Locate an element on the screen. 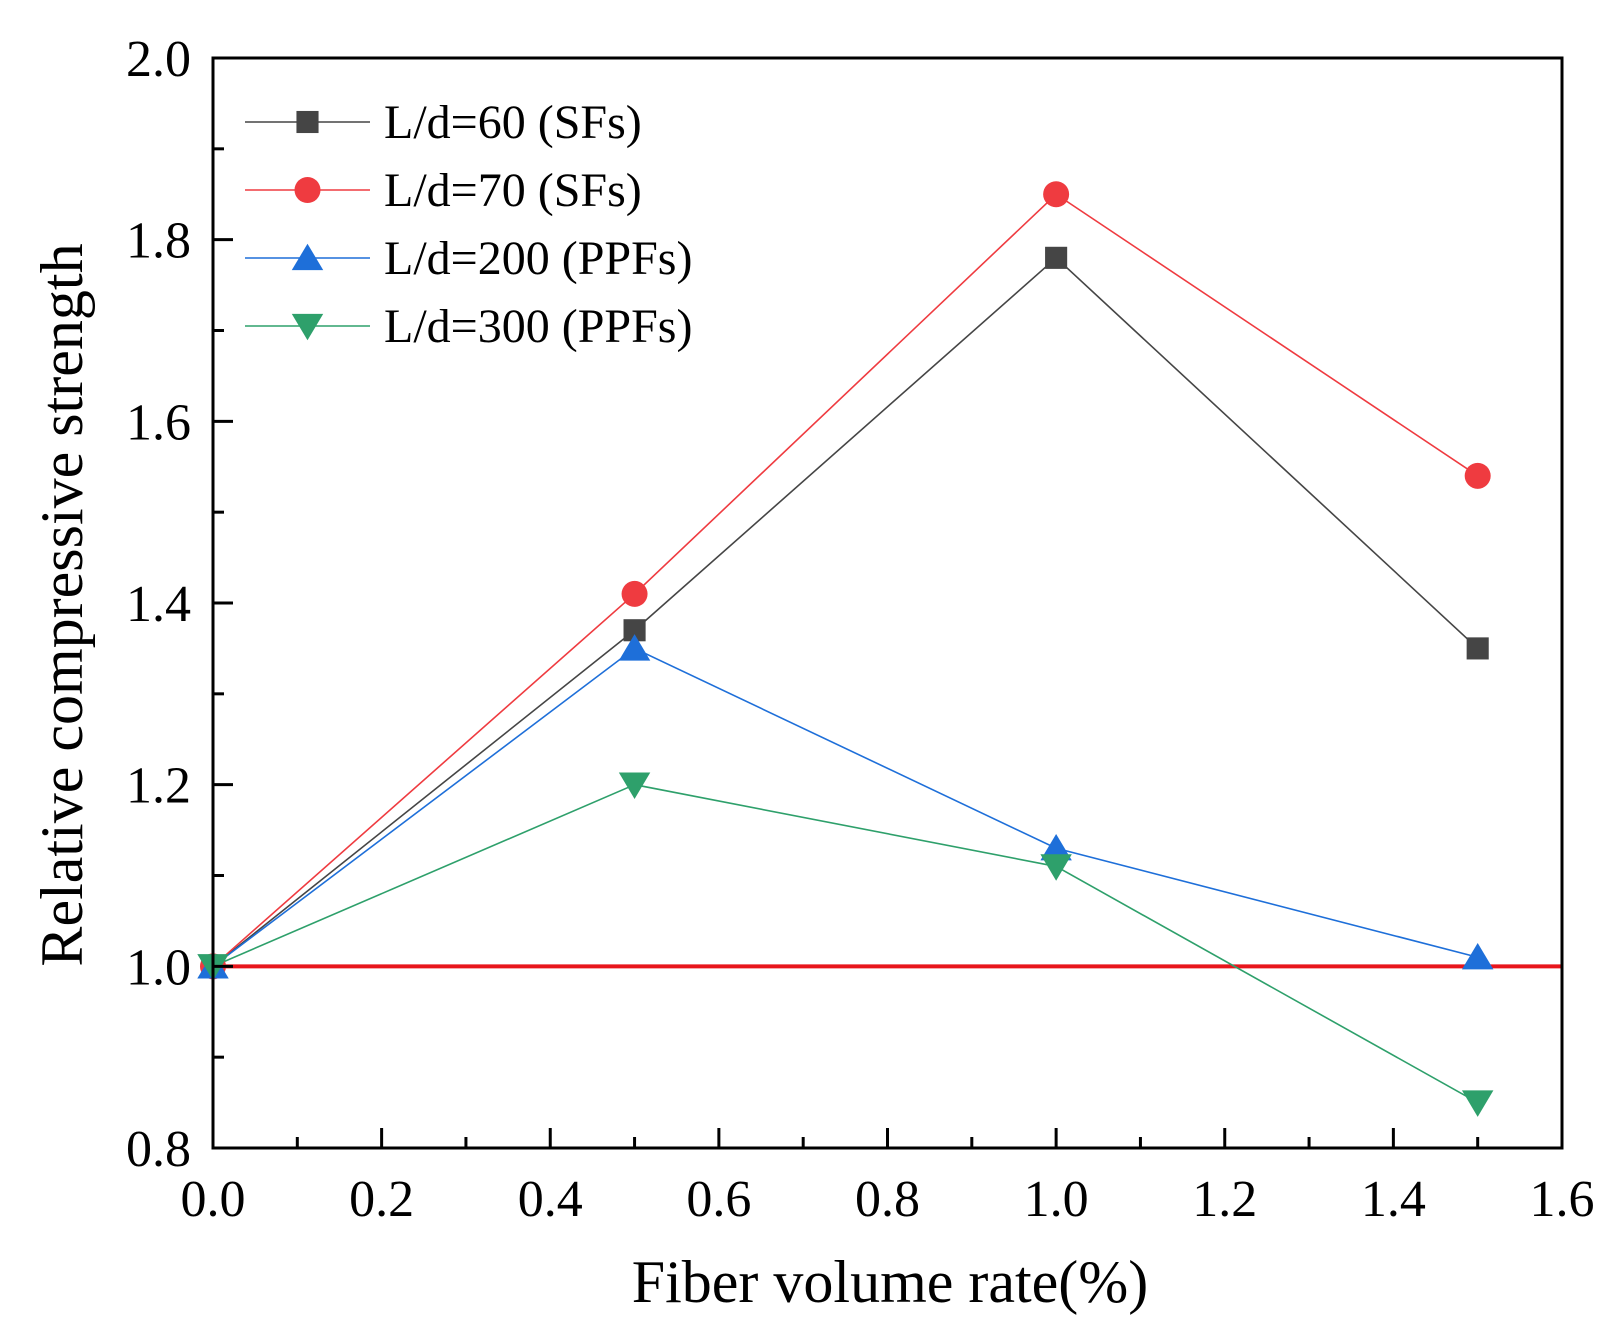 The height and width of the screenshot is (1340, 1624). legend-label-2: L/d=200 (PPFs) is located at coordinates (538, 258).